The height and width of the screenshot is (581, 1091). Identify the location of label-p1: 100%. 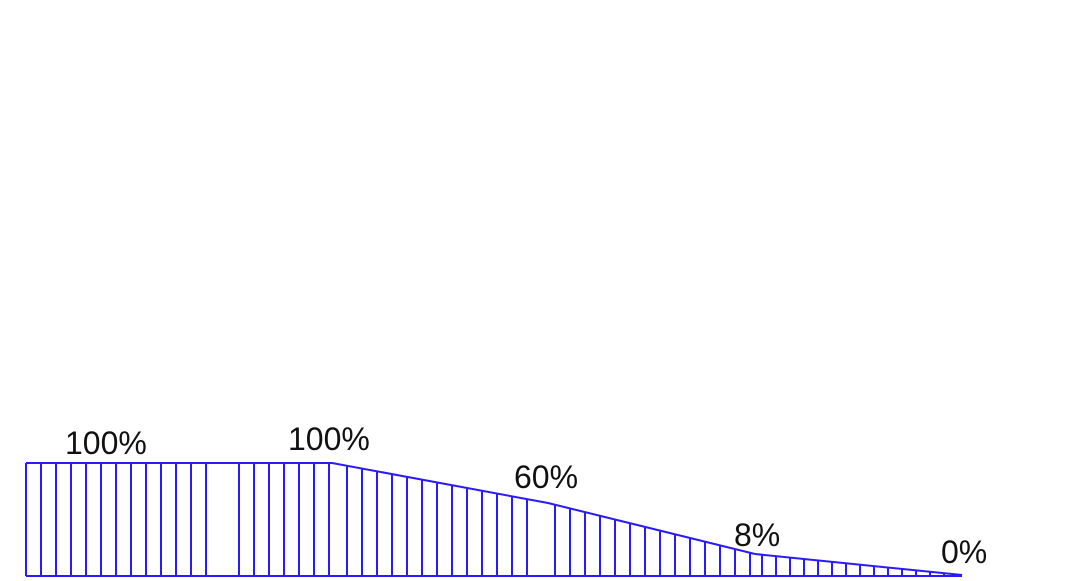
(106, 443).